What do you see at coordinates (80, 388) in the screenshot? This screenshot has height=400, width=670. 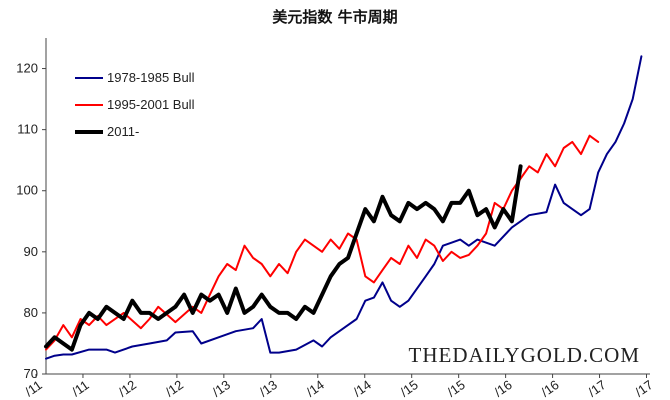 I see `x-tick-label: /11` at bounding box center [80, 388].